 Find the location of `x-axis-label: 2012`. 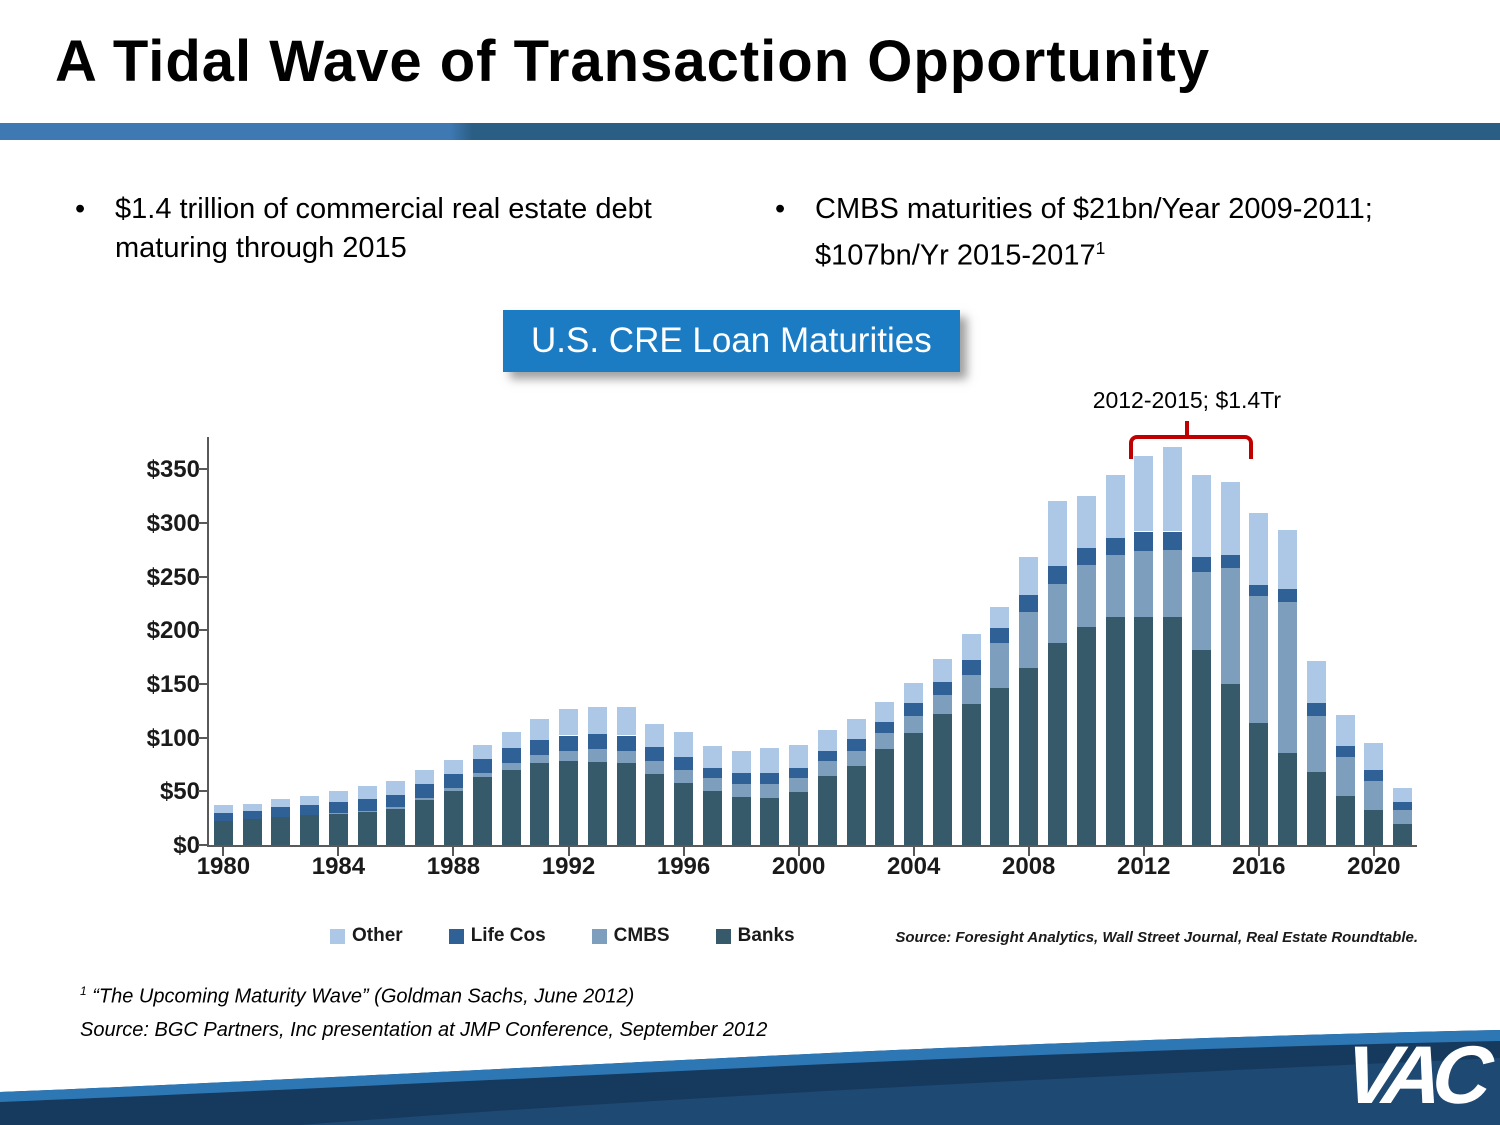

x-axis-label: 2012 is located at coordinates (1144, 866).